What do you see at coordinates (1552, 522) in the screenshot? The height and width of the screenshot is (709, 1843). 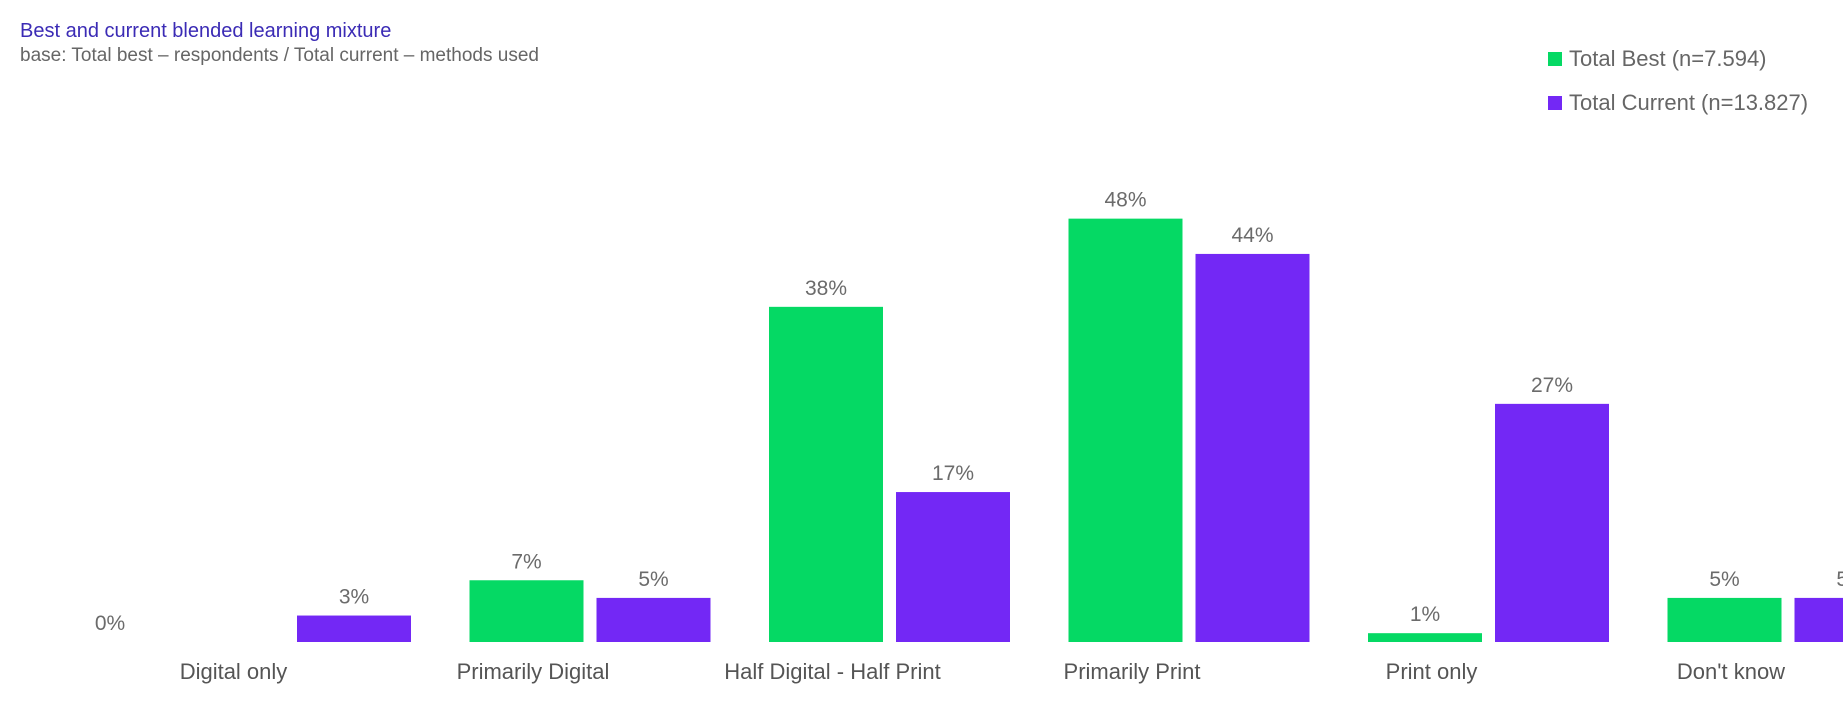 I see `bar-total-current-print-only` at bounding box center [1552, 522].